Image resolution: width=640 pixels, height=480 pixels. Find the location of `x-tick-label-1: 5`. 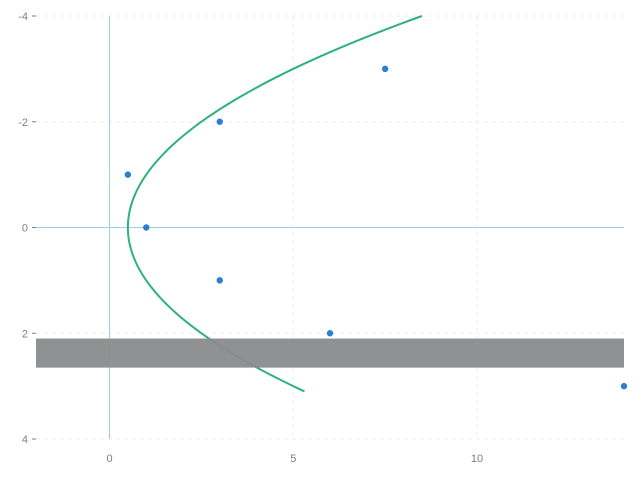

x-tick-label-1: 5 is located at coordinates (293, 459).